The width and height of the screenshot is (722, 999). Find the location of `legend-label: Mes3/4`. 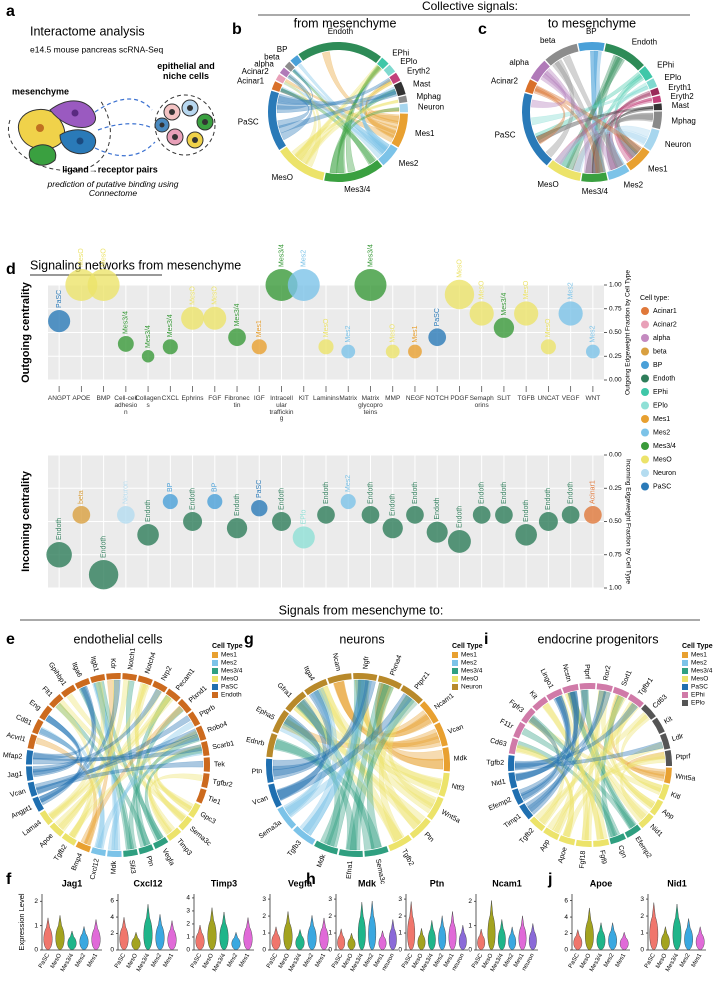

legend-label: Mes3/4 is located at coordinates (702, 671).